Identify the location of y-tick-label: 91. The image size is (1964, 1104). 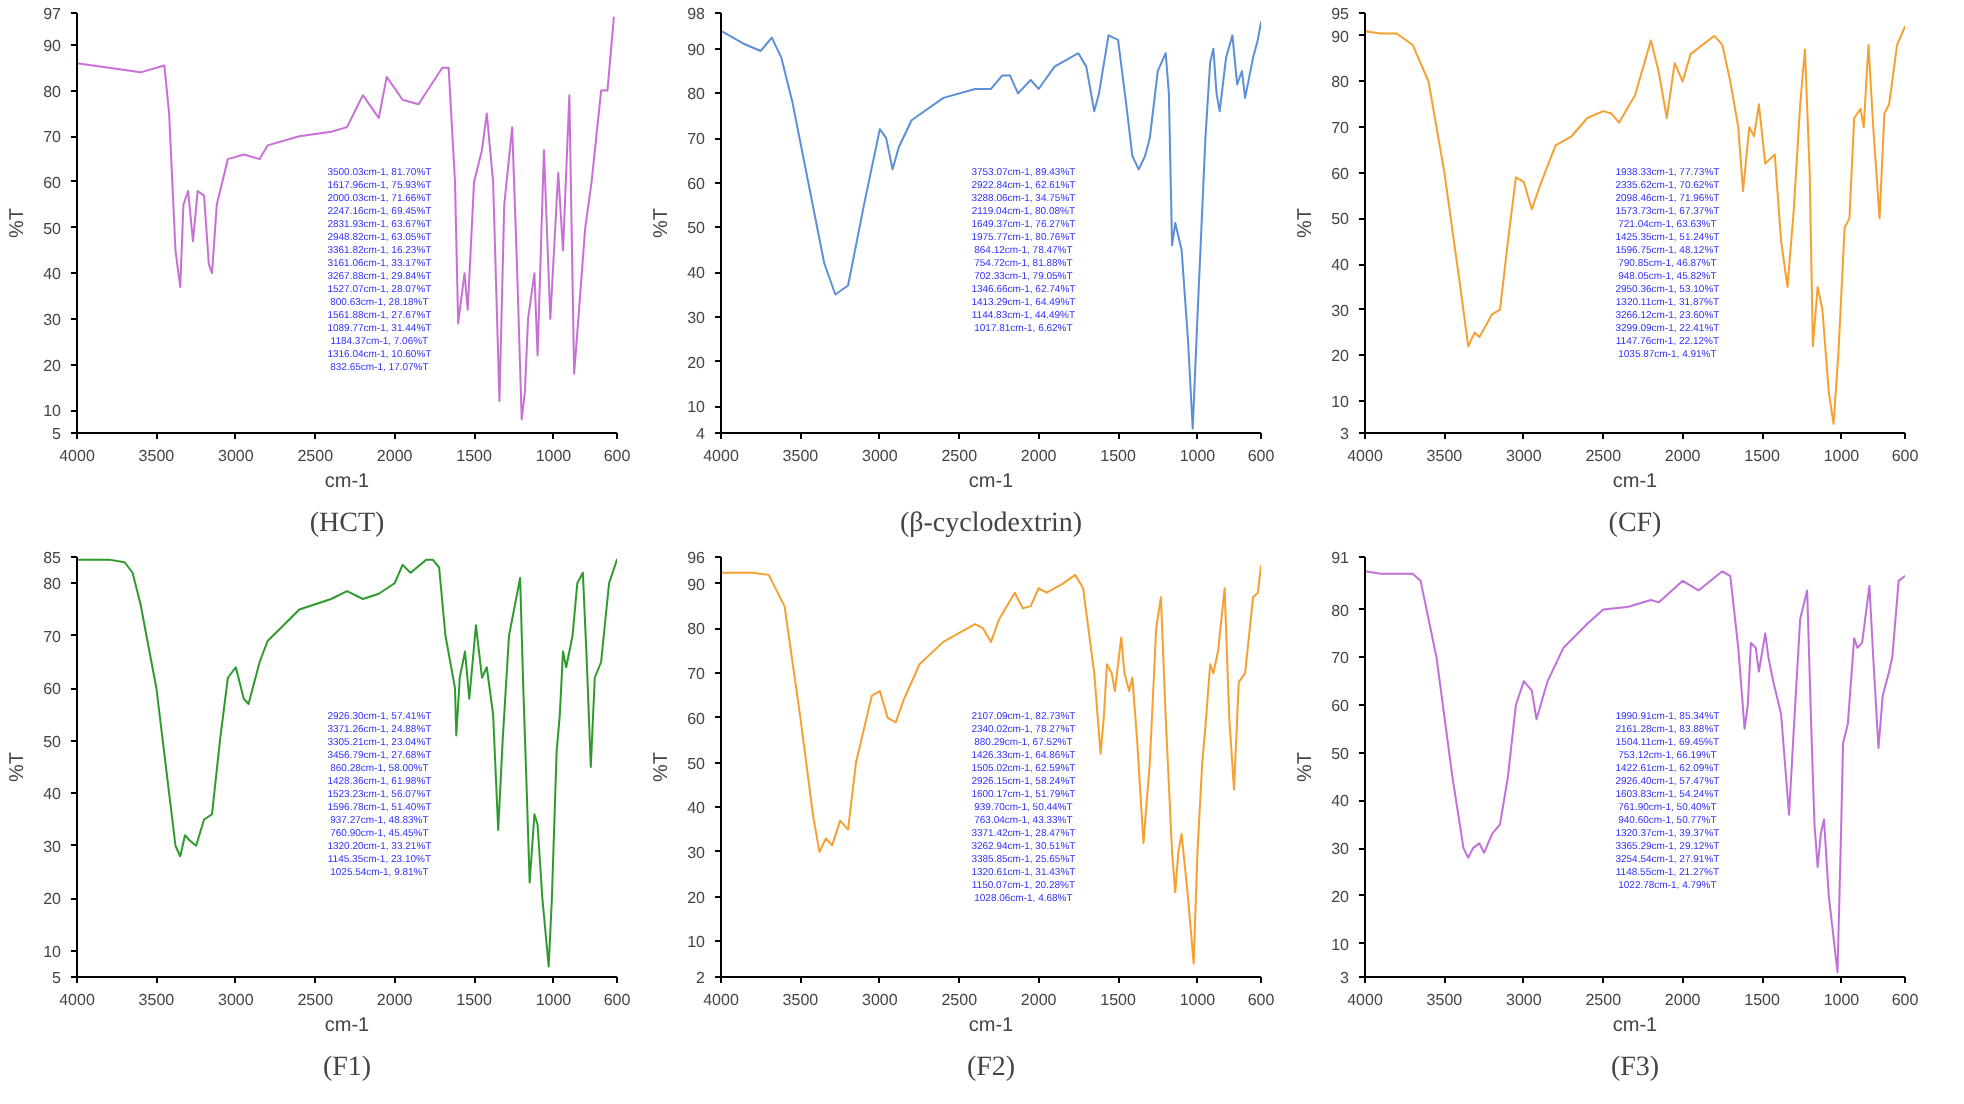
(1341, 558).